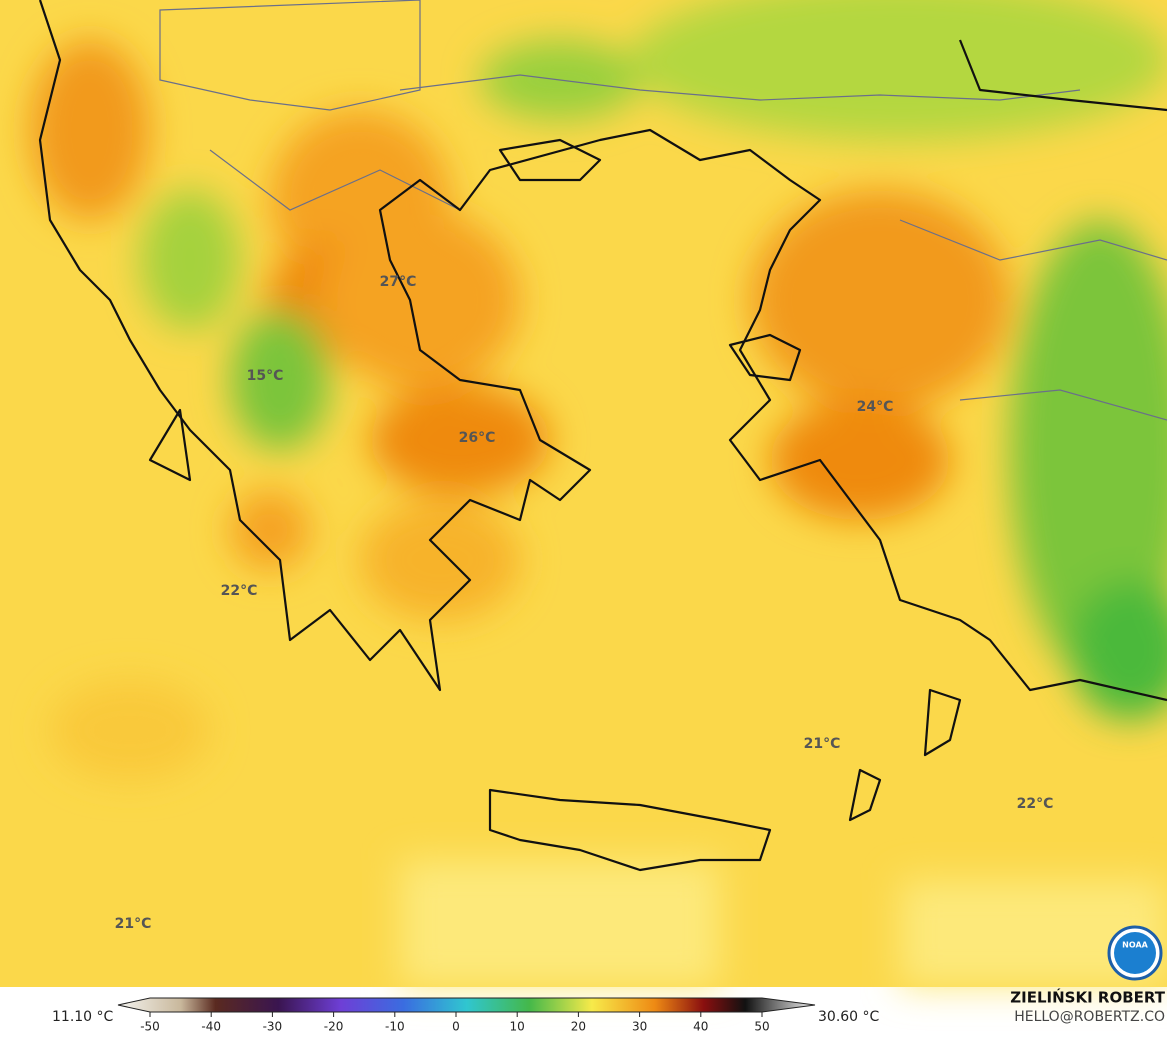  Describe the element at coordinates (273, 1027) in the screenshot. I see `colorbar-tick-label: -30` at that location.